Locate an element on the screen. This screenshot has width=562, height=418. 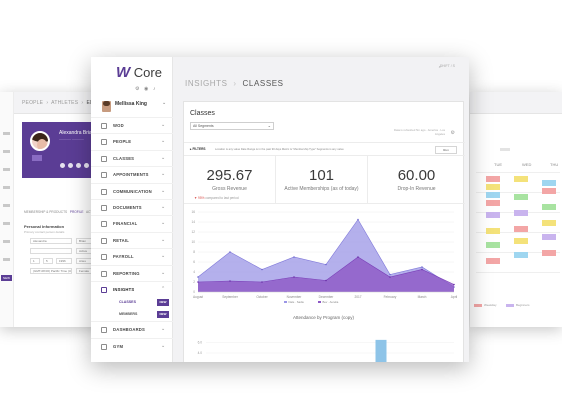
x-tick-label: December is located at coordinates (327, 297).